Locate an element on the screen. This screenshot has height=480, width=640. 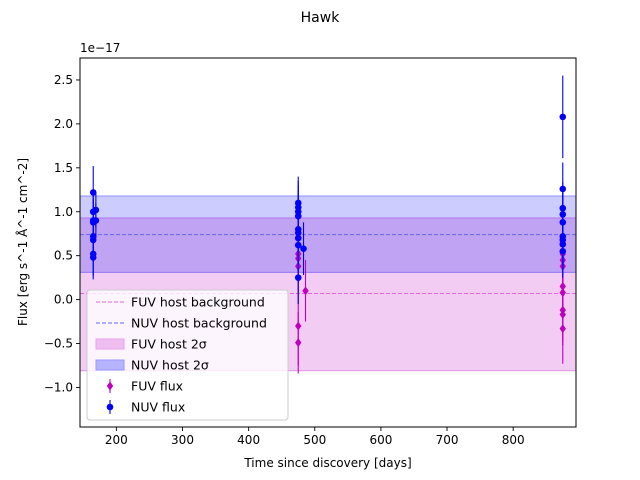
y-tick-label: 2.5 is located at coordinates (63, 80).